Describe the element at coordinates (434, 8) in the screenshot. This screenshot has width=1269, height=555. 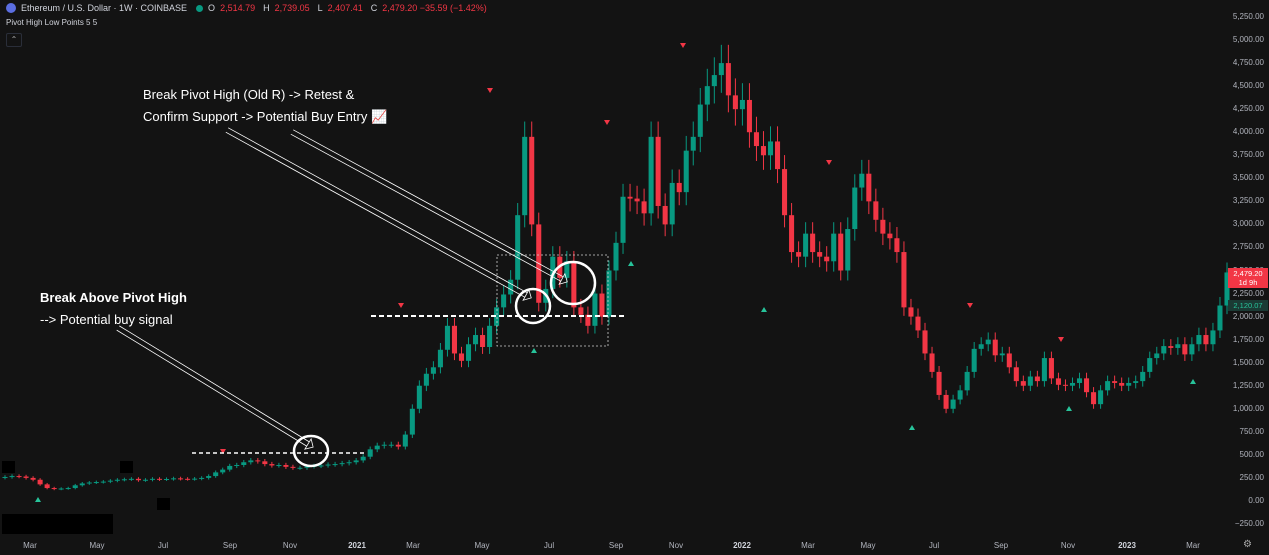
I see `close-value: 2,479.20 −35.59 (−1.42%)` at that location.